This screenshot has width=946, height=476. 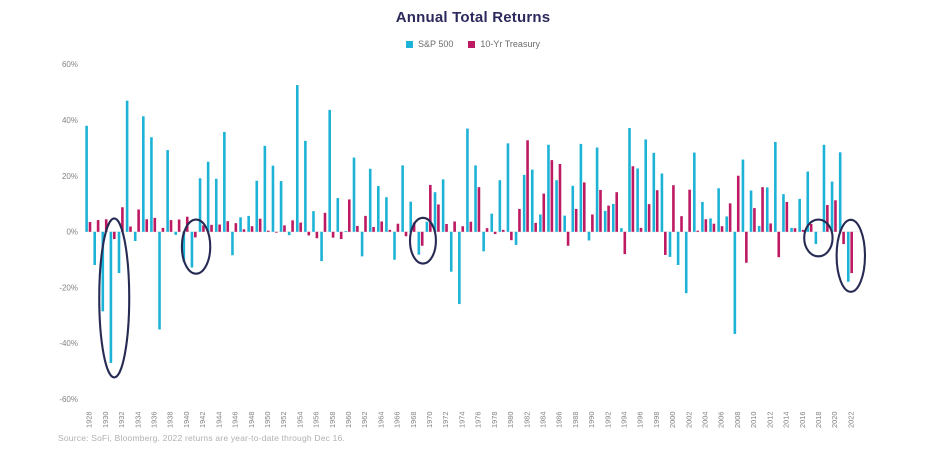 What do you see at coordinates (686, 262) in the screenshot?
I see `bar-sp500-2002` at bounding box center [686, 262].